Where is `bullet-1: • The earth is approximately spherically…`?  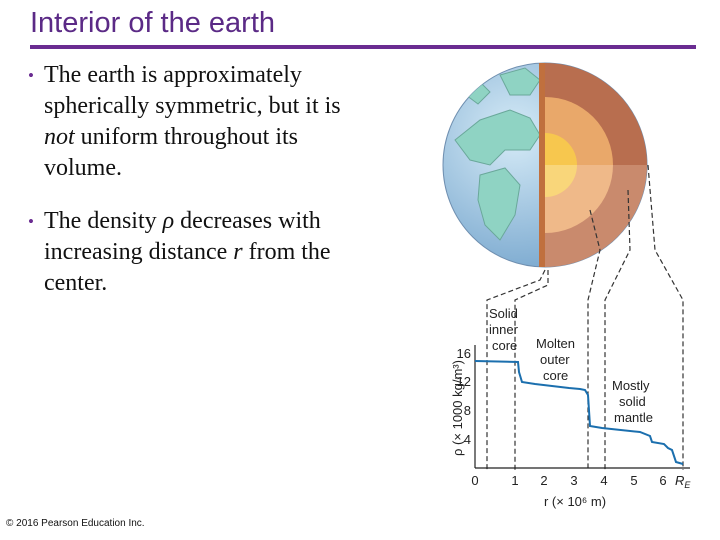
bullet-1: • The earth is approximately spherically… is located at coordinates (193, 122).